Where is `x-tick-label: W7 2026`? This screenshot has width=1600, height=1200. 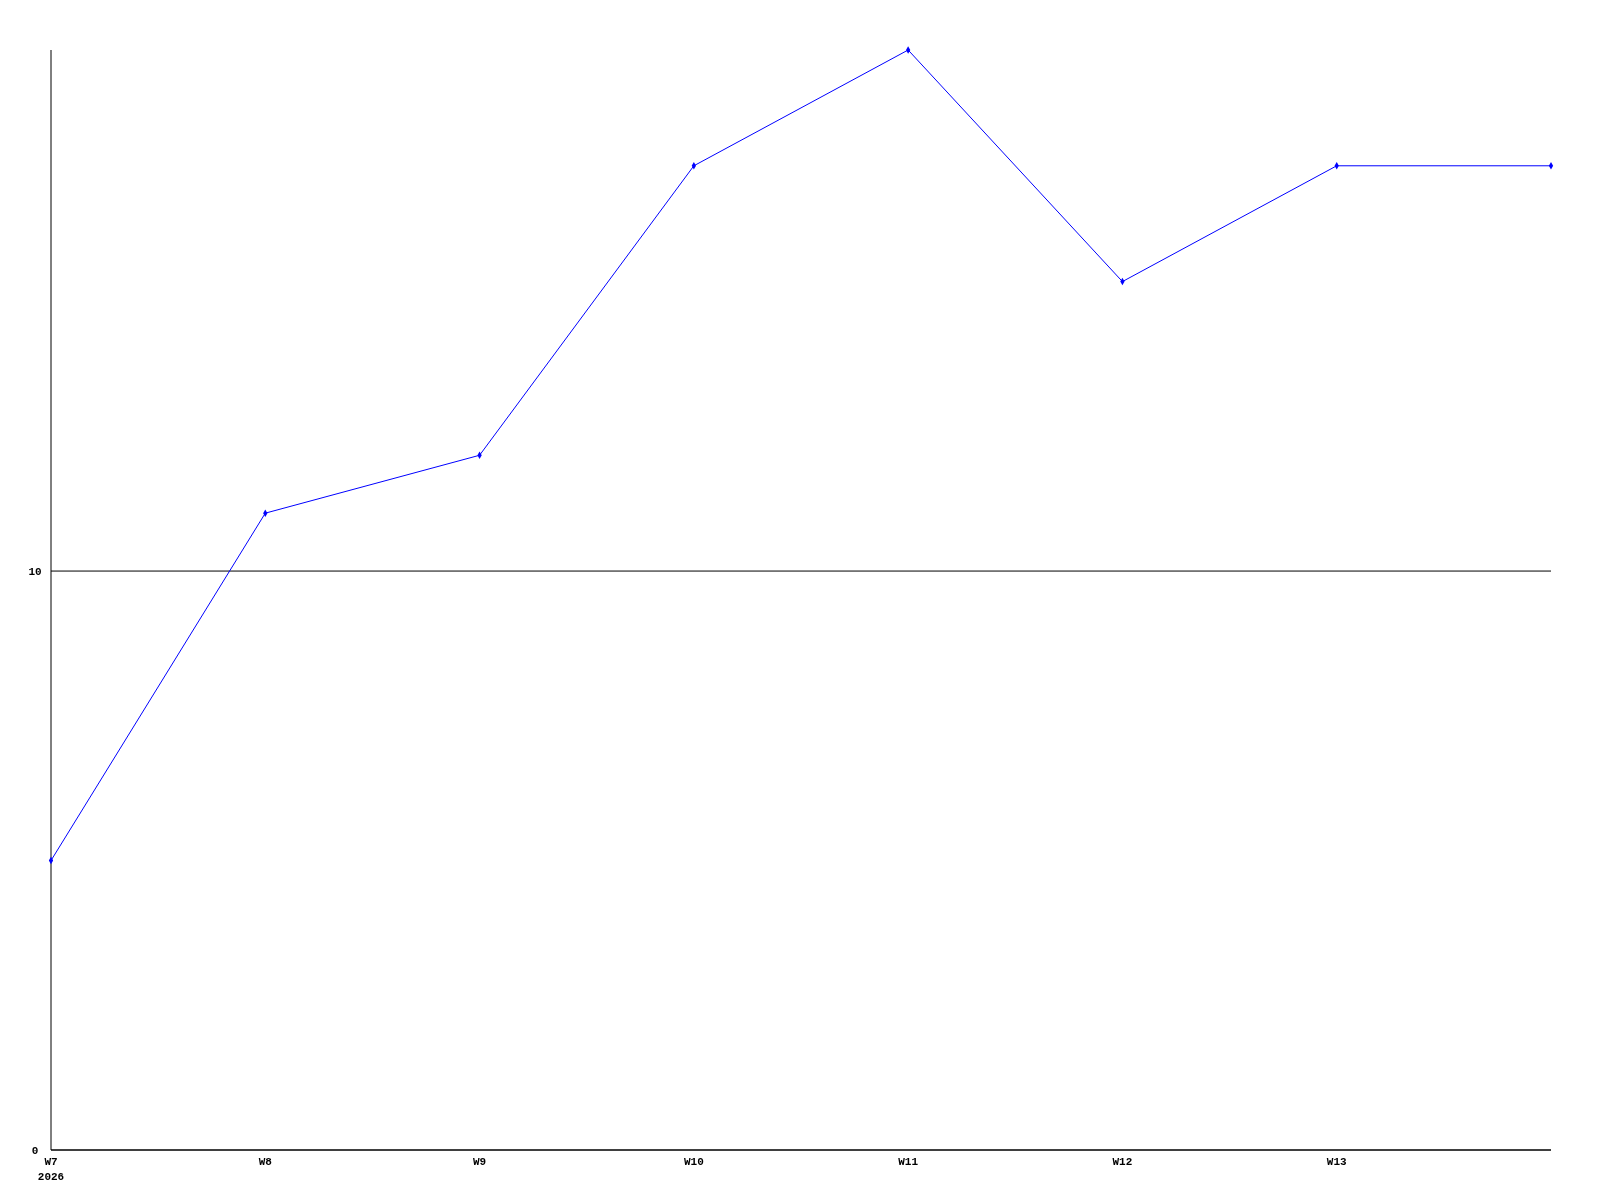
x-tick-label: W7 2026 is located at coordinates (51, 1169).